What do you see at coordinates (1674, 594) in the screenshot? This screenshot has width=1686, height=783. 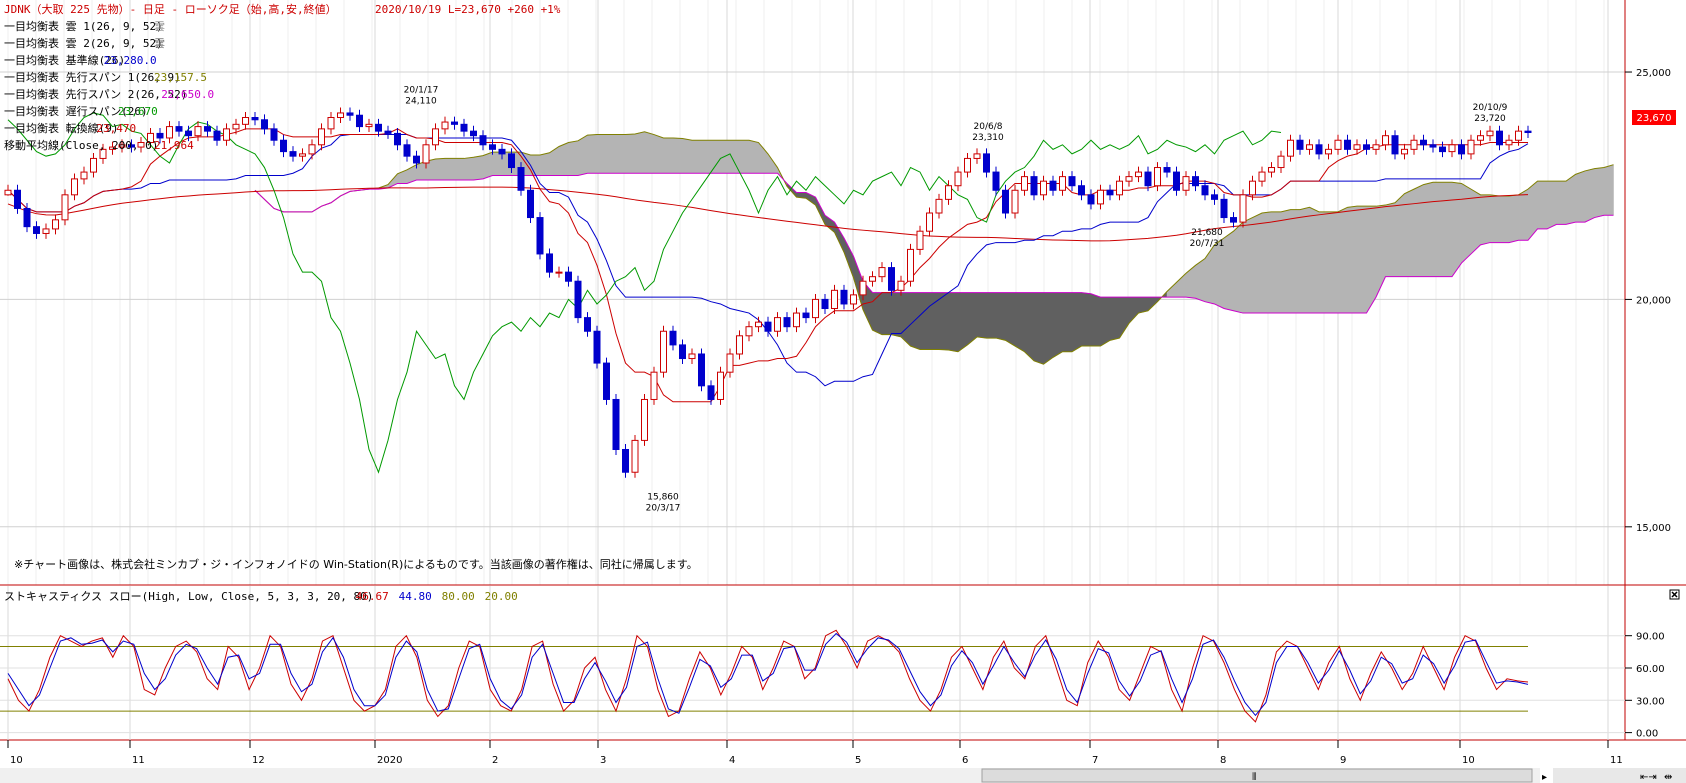 I see `close-icon` at bounding box center [1674, 594].